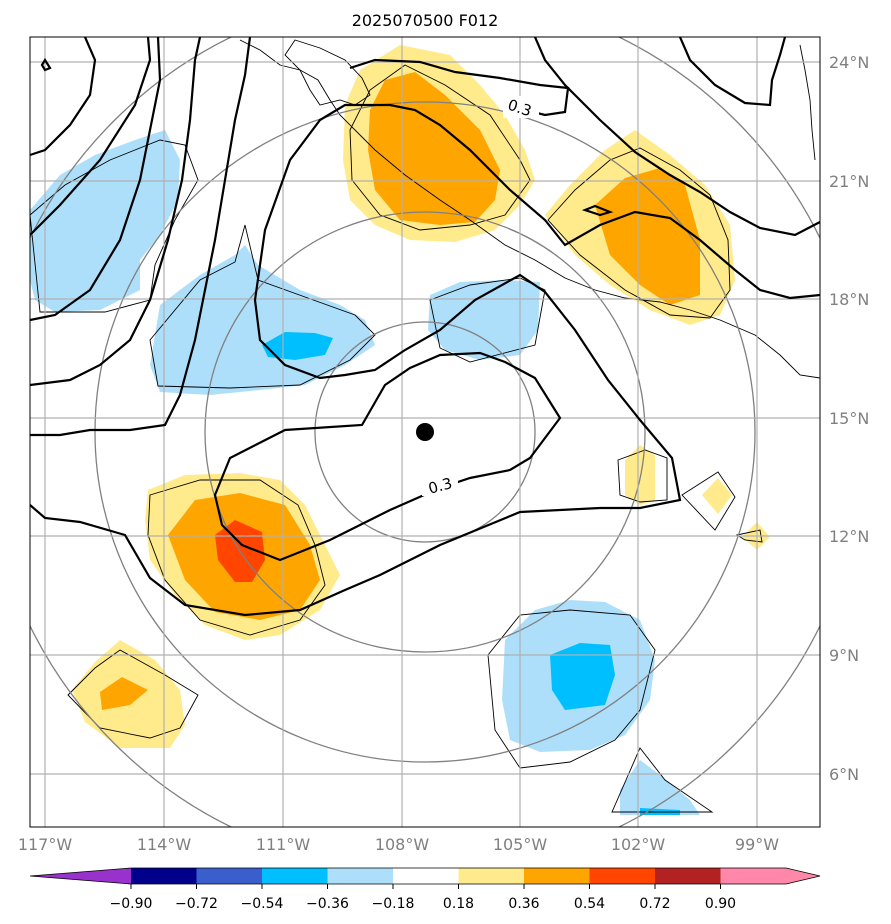 Image resolution: width=891 pixels, height=924 pixels. What do you see at coordinates (196, 904) in the screenshot?
I see `colorbar-tick-label: −0.72` at bounding box center [196, 904].